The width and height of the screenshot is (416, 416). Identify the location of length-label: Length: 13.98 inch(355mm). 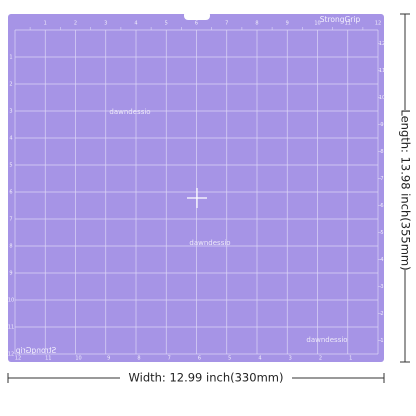
(406, 189).